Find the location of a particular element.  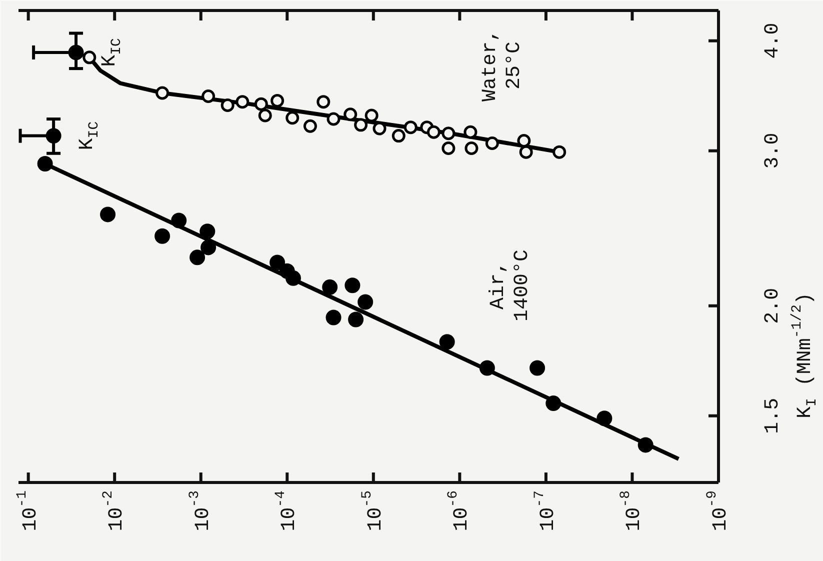

x-tick-label: 10-3 is located at coordinates (200, 511).